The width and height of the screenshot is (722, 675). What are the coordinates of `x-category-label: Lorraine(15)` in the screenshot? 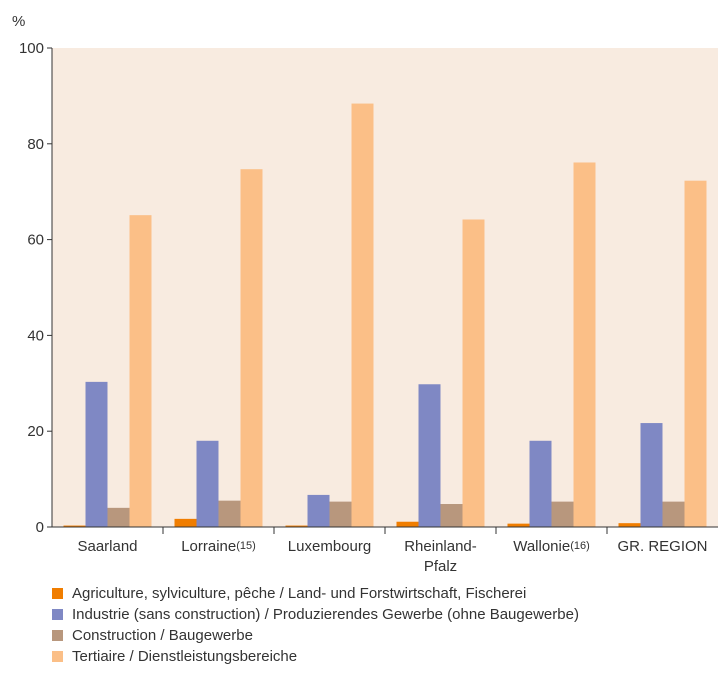 It's located at (218, 546).